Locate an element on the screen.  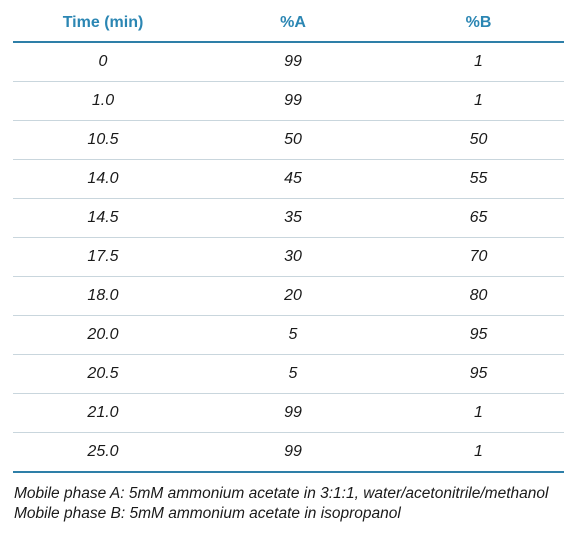
percent-a-cell: 20 is located at coordinates (293, 295).